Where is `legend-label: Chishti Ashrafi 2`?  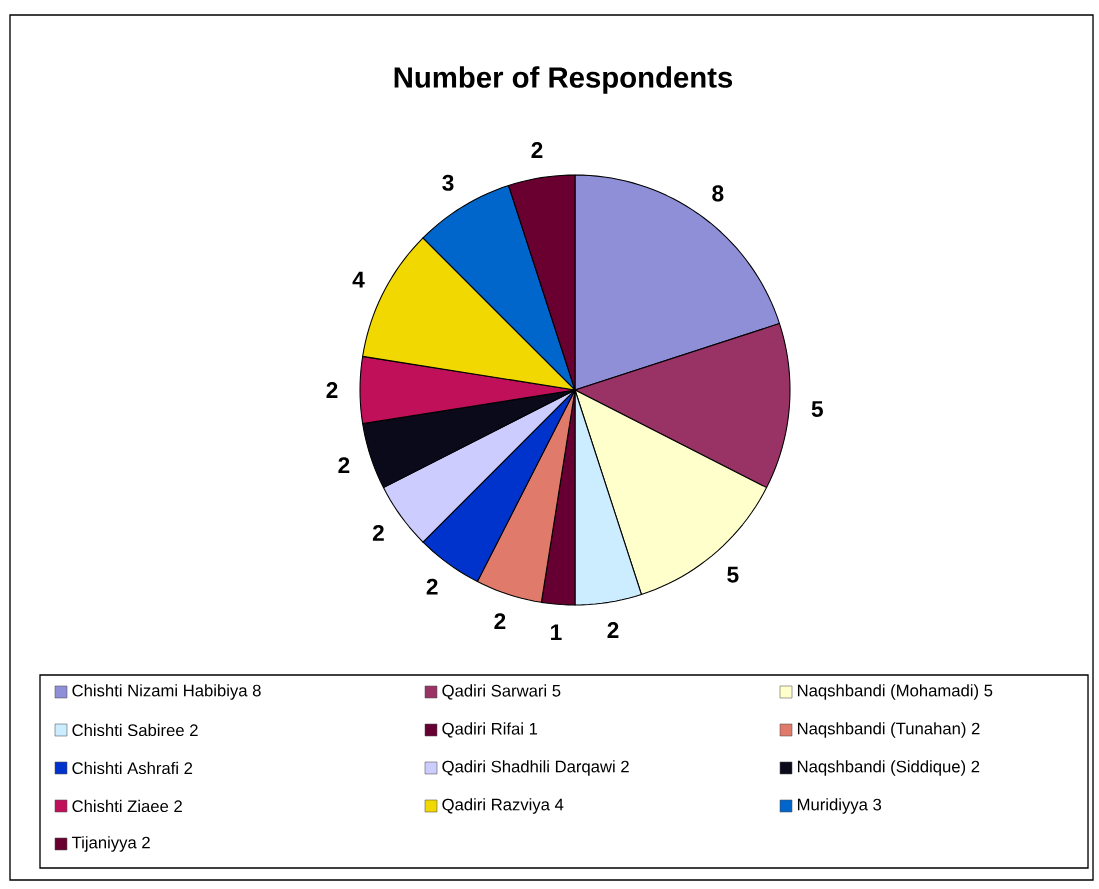 legend-label: Chishti Ashrafi 2 is located at coordinates (132, 768).